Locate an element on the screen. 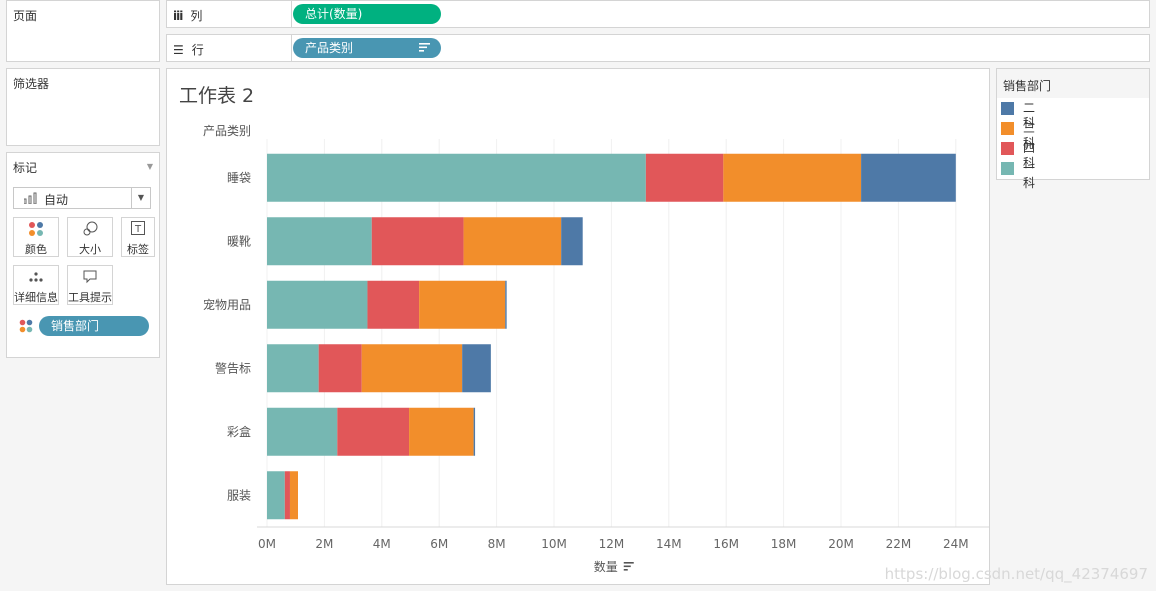 The height and width of the screenshot is (591, 1156). x-tick-label: 10M is located at coordinates (554, 544).